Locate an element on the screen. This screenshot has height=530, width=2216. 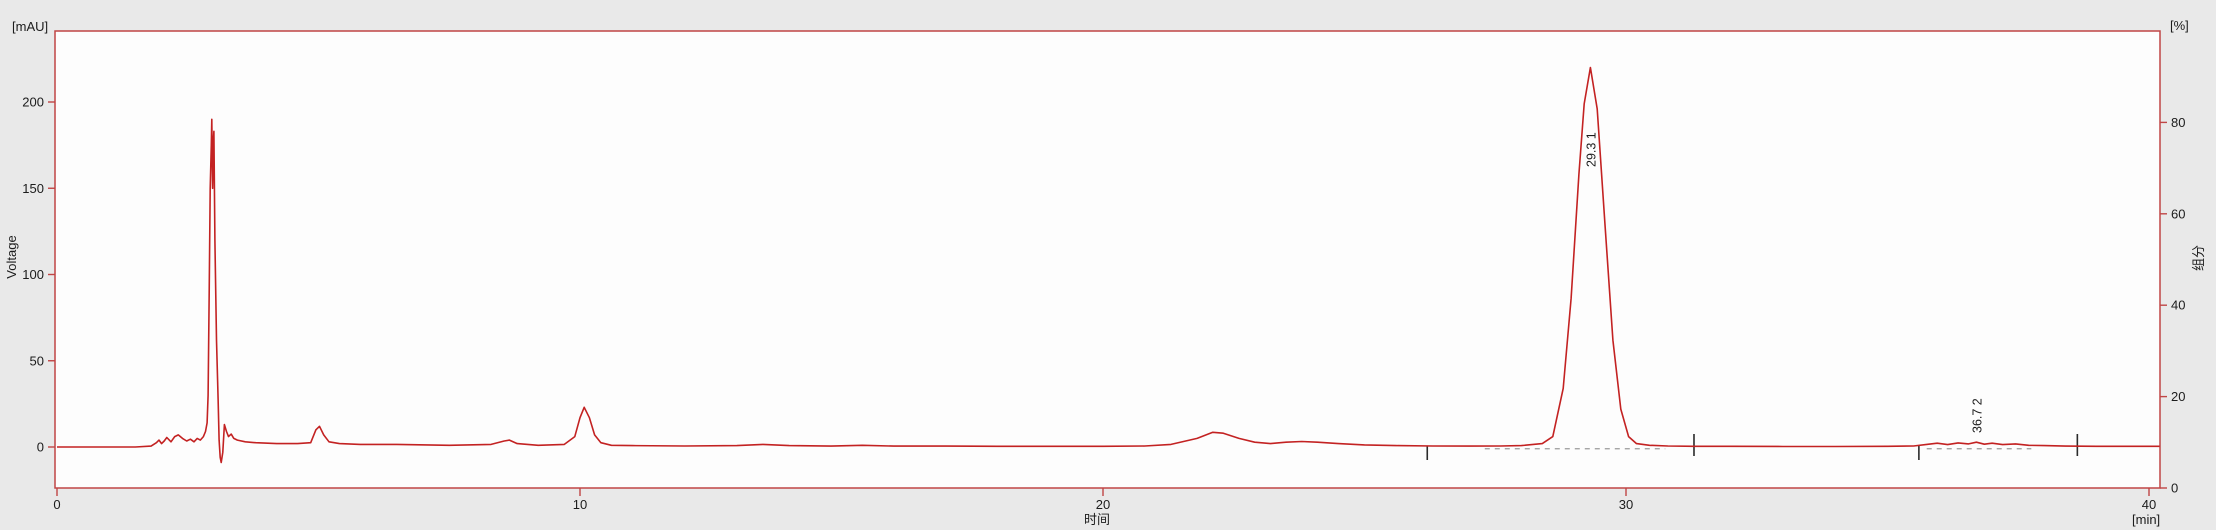
x-tick-label: 20 is located at coordinates (1103, 504).